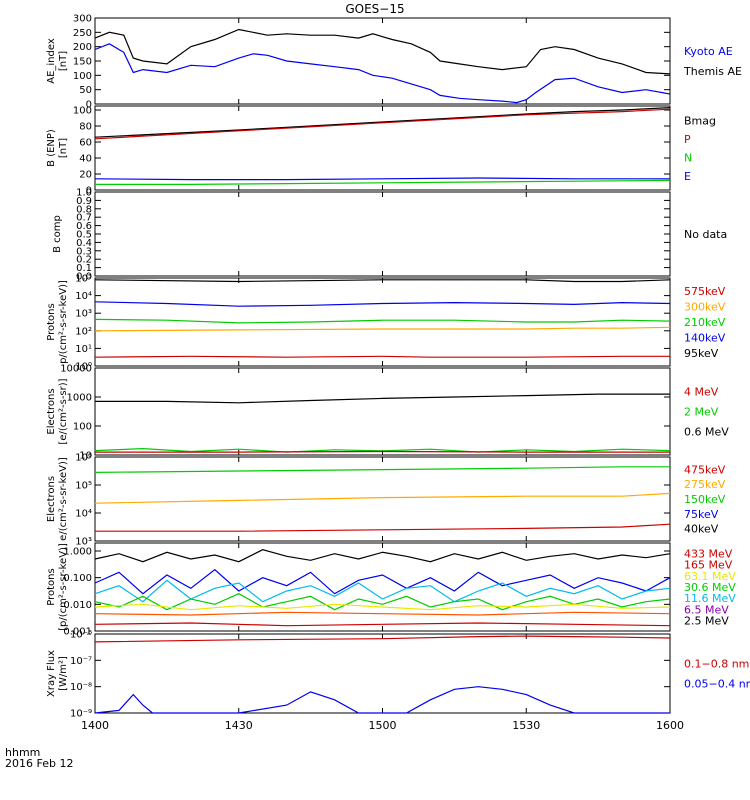 This screenshot has height=800, width=750. What do you see at coordinates (710, 576) in the screenshot?
I see `legend-item: 63.1 MeV` at bounding box center [710, 576].